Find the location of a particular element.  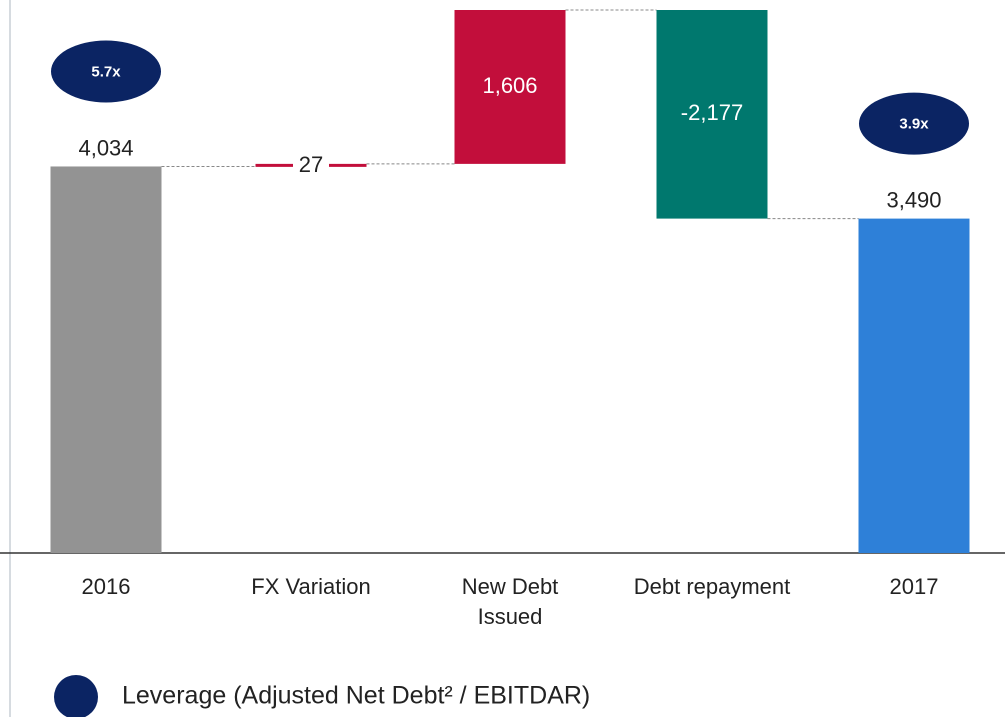

leverage-label: 3.9x is located at coordinates (914, 124).